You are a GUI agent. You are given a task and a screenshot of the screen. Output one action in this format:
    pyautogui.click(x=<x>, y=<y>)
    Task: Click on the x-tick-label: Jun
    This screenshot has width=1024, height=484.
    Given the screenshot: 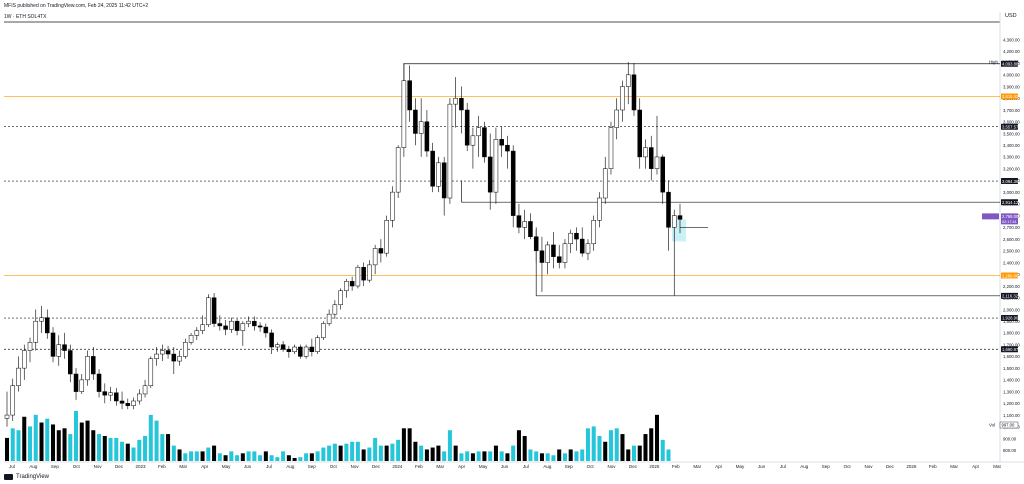 What is the action you would take?
    pyautogui.click(x=762, y=466)
    